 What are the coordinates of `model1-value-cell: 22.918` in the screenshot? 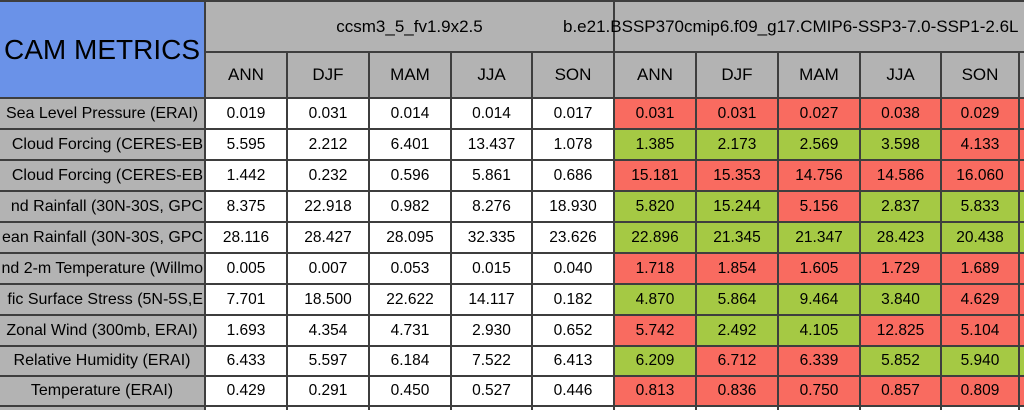 It's located at (329, 207).